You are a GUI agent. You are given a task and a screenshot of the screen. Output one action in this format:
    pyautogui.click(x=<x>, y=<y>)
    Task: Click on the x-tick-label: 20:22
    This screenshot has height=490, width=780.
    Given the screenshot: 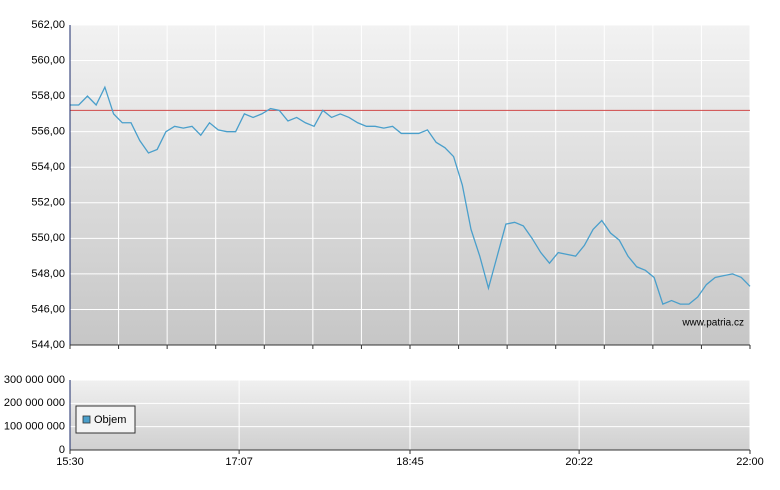 What is the action you would take?
    pyautogui.click(x=579, y=462)
    